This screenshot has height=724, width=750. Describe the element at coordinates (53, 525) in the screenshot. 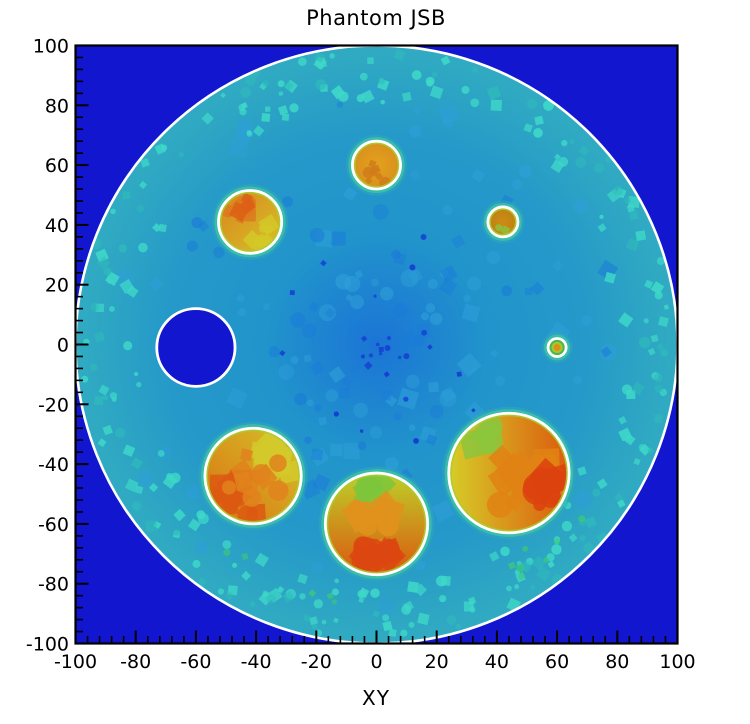

I see `y-tick-label: -60` at that location.